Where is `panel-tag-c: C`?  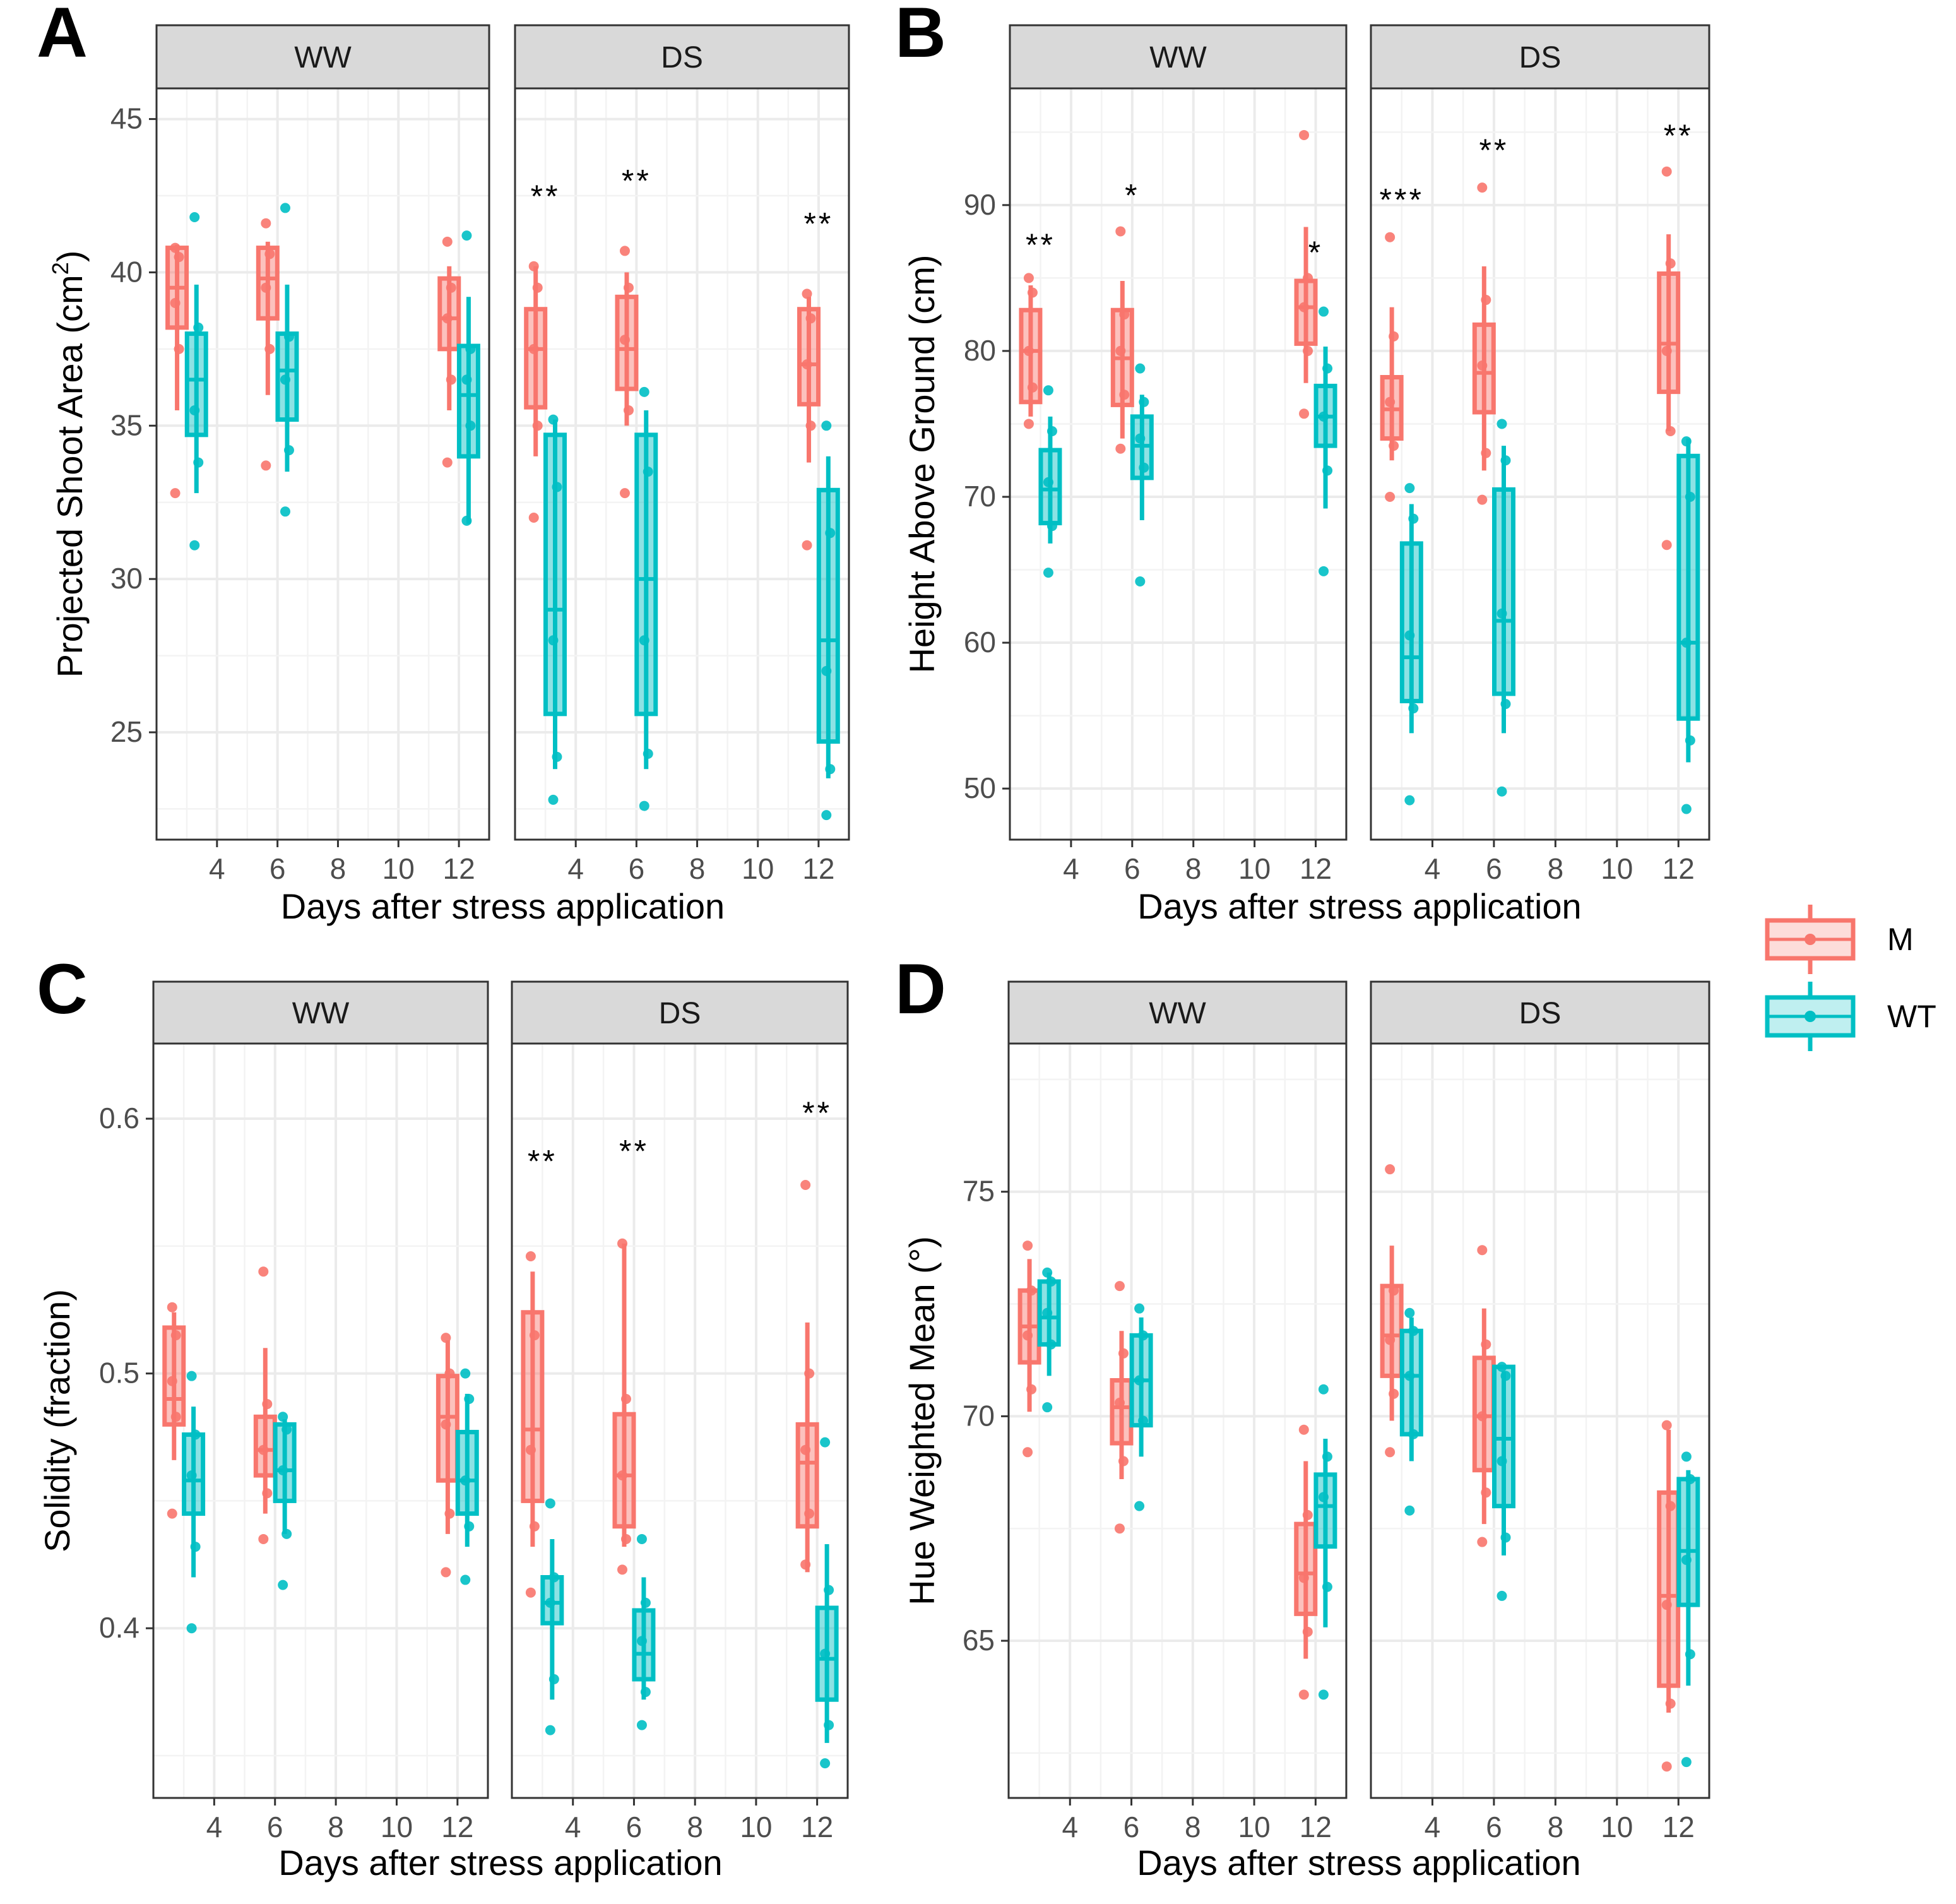 panel-tag-c: C is located at coordinates (63, 988).